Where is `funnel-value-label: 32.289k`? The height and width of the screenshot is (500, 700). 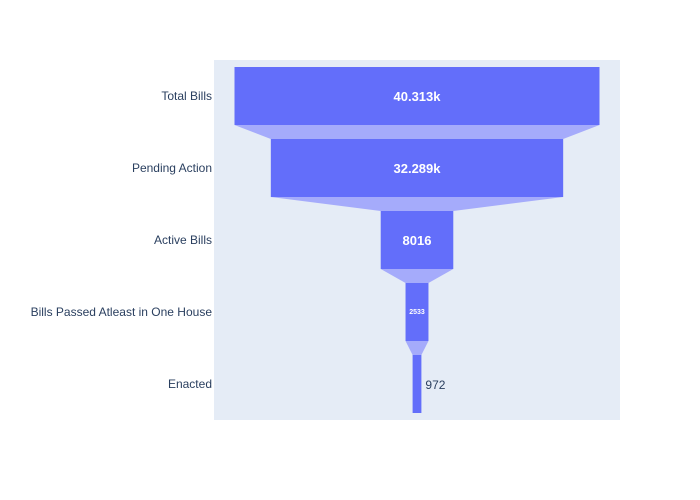 funnel-value-label: 32.289k is located at coordinates (418, 168).